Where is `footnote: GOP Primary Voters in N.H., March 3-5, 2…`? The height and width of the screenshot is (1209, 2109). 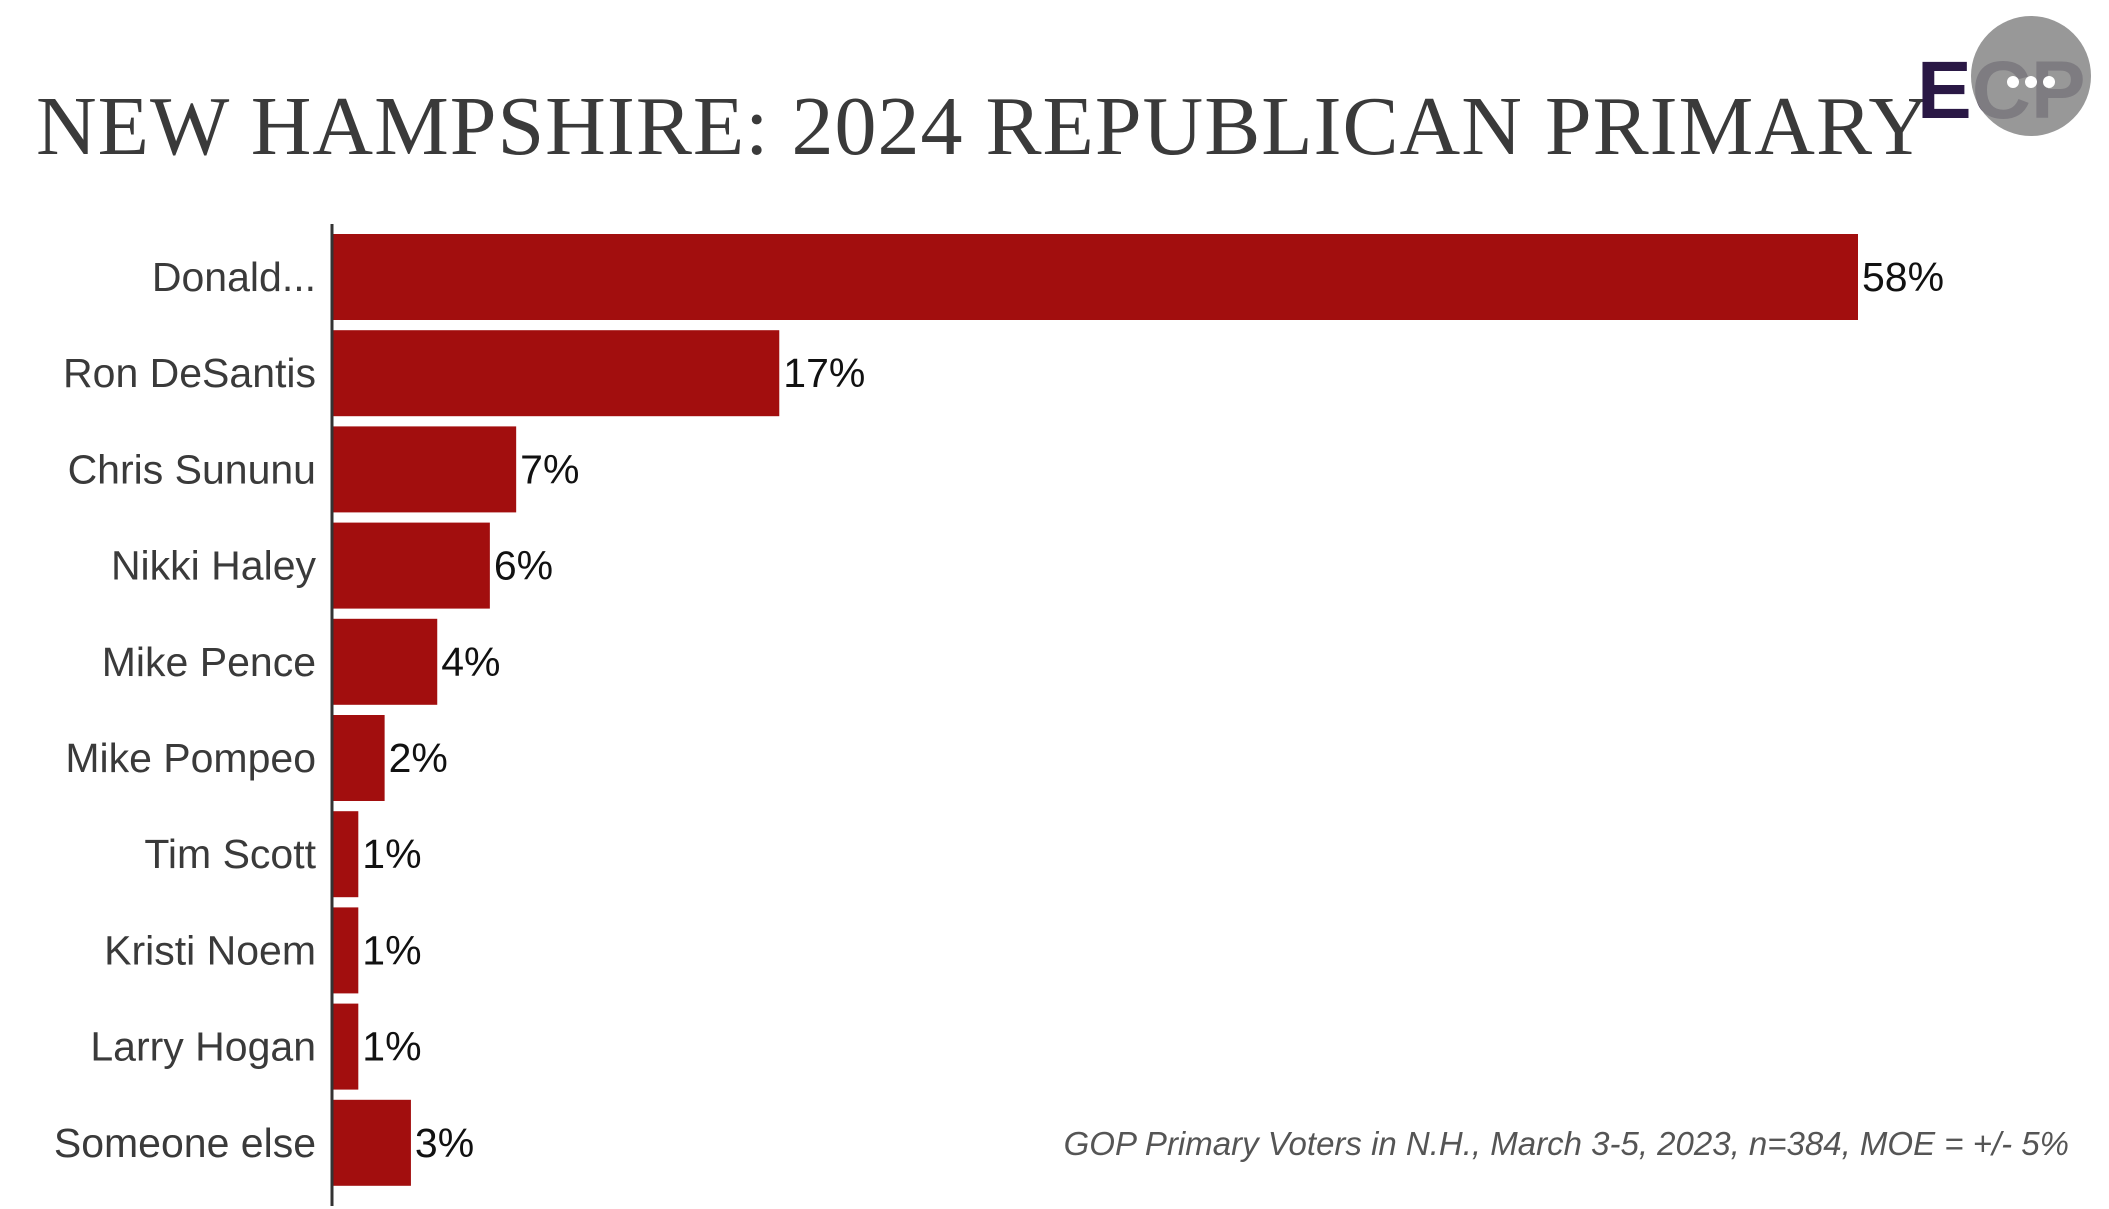 footnote: GOP Primary Voters in N.H., March 3-5, 2… is located at coordinates (1566, 1143).